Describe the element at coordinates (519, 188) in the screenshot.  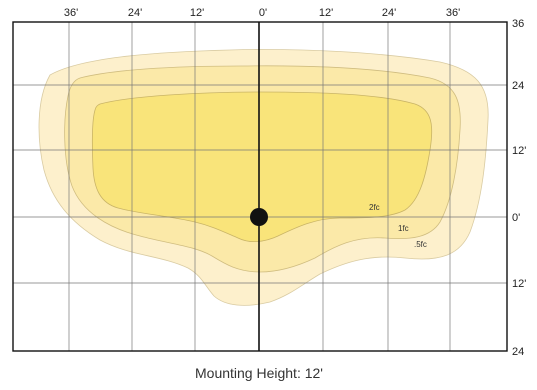
I see `right-tick-labels: 36 24 12' 0' 12' 24` at that location.